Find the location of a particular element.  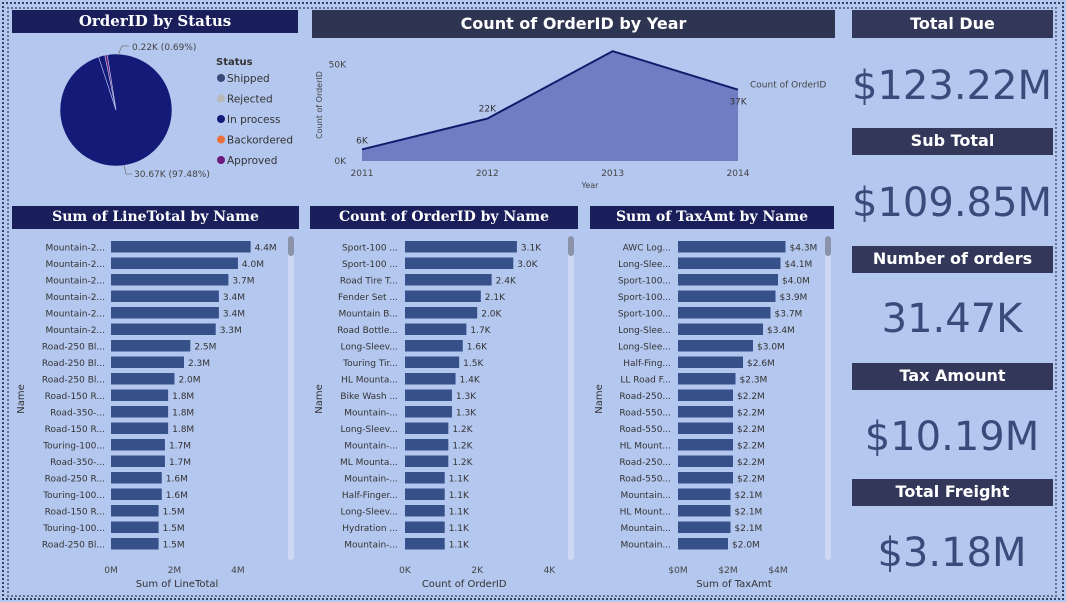

bar-data-label: 1.7K is located at coordinates (480, 331).